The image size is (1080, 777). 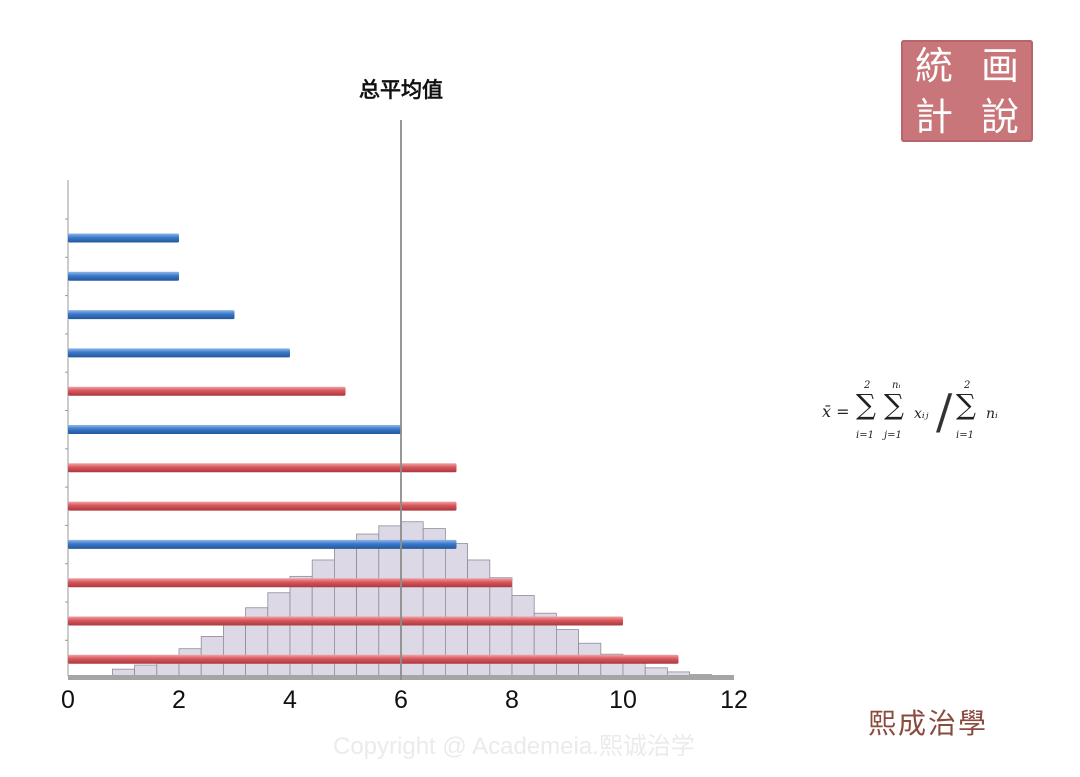 I want to click on x-tick-label: 6, so click(x=401, y=700).